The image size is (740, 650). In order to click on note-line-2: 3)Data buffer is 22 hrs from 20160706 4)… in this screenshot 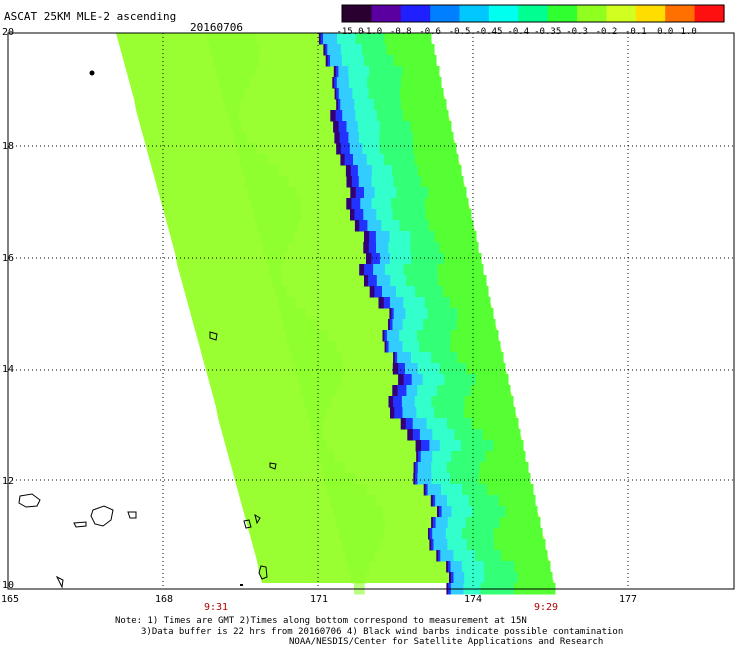, I will do `click(382, 631)`.